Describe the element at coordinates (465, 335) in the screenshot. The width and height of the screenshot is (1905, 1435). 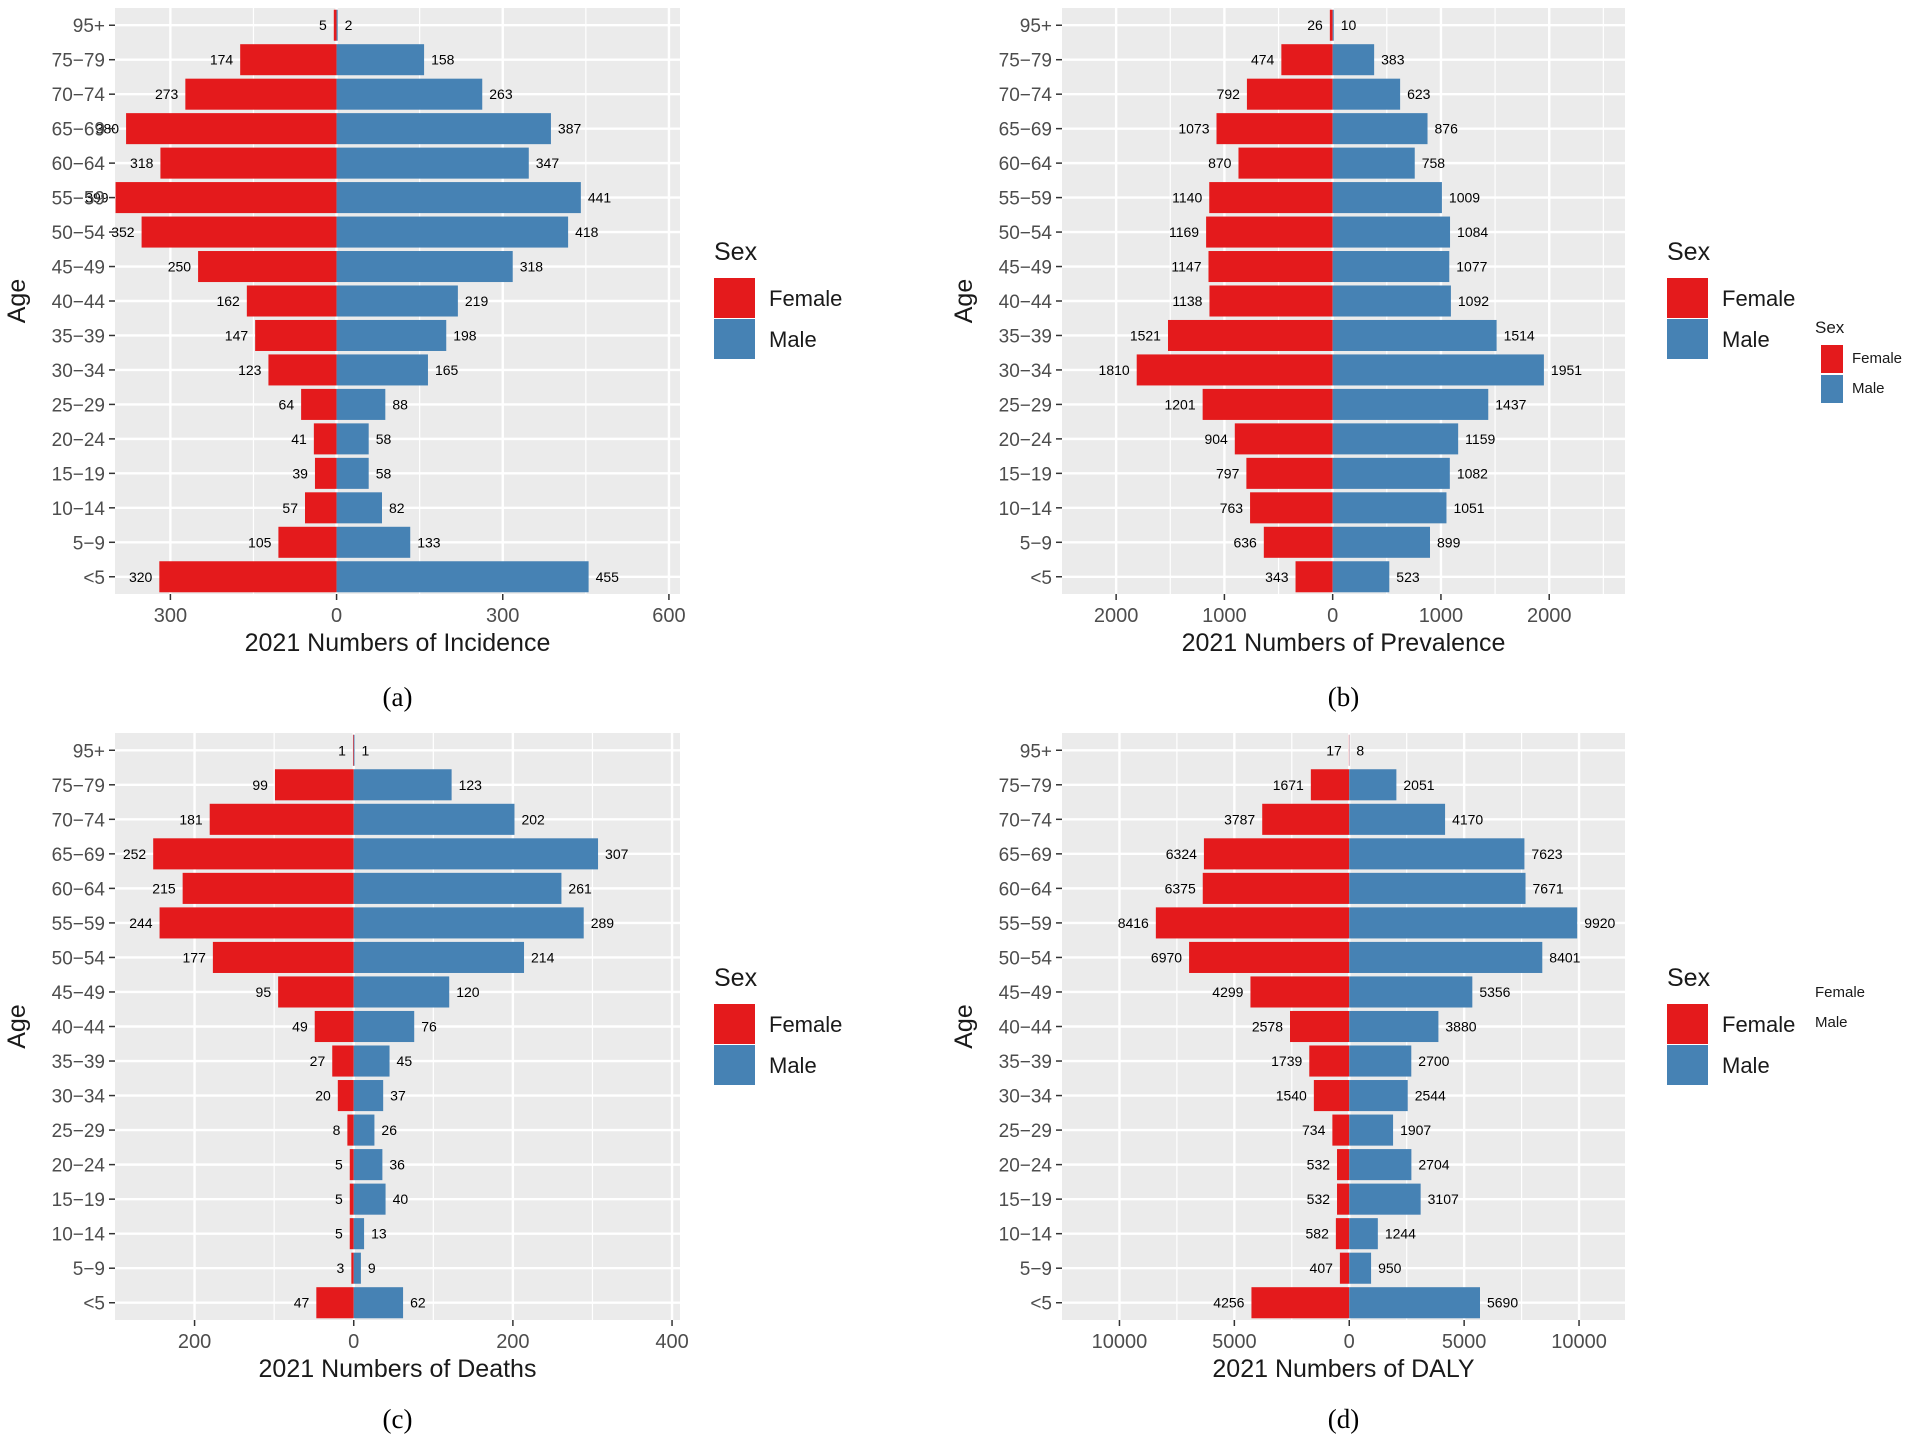
I see `data-label-male: 198` at that location.